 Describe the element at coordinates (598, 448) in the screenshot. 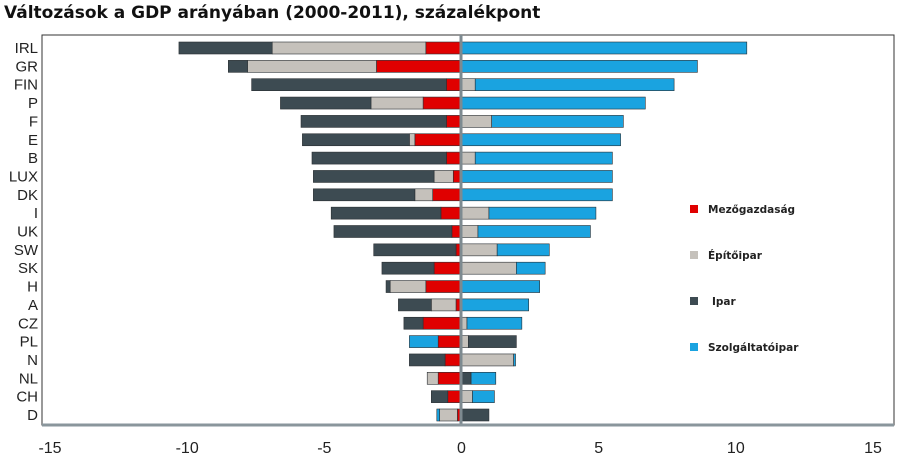

I see `x-tick-label: 5` at that location.